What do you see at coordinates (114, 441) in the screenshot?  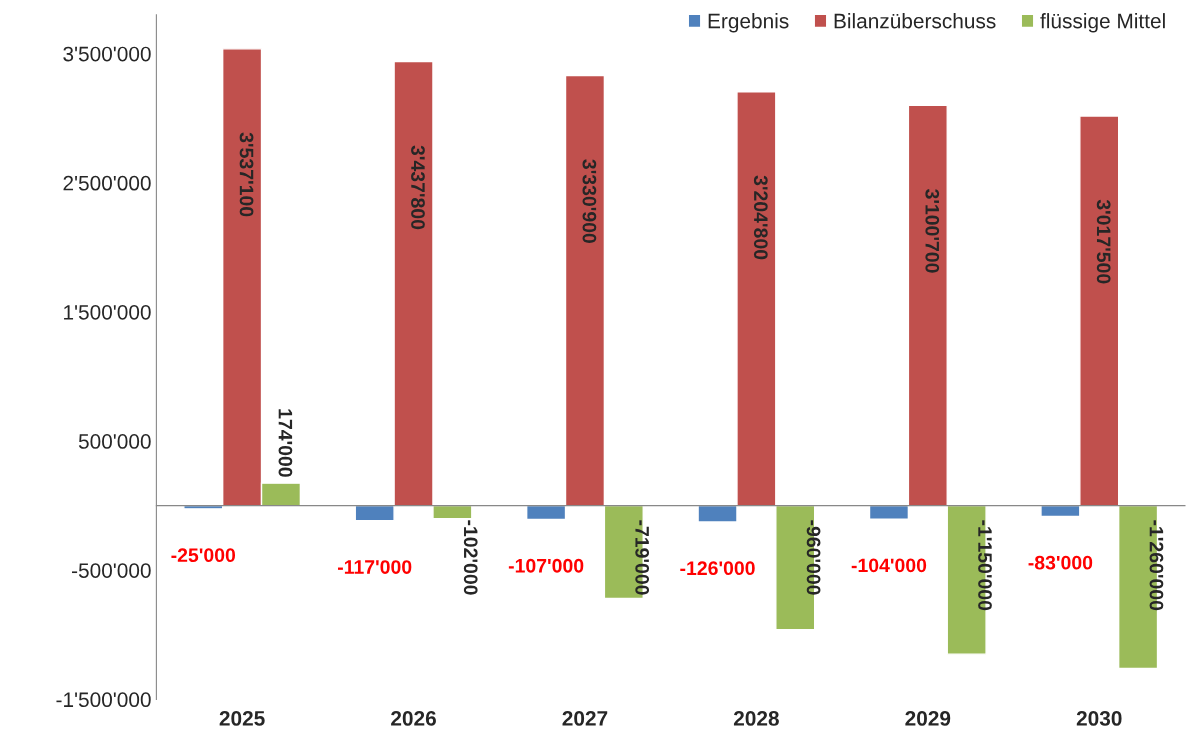 I see `y-tick-label: 500'000` at bounding box center [114, 441].